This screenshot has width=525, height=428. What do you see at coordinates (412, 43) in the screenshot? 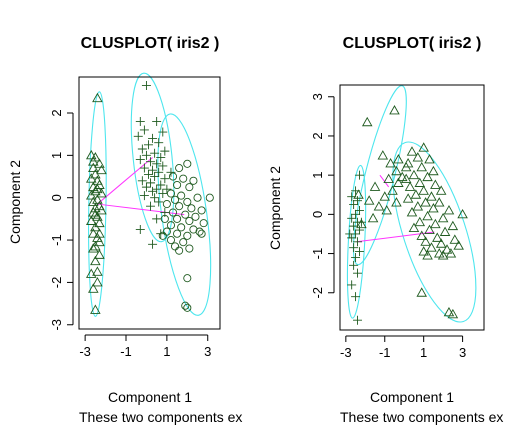
I see `right-chart-title: CLUSPLOT( iris2 )` at bounding box center [412, 43].